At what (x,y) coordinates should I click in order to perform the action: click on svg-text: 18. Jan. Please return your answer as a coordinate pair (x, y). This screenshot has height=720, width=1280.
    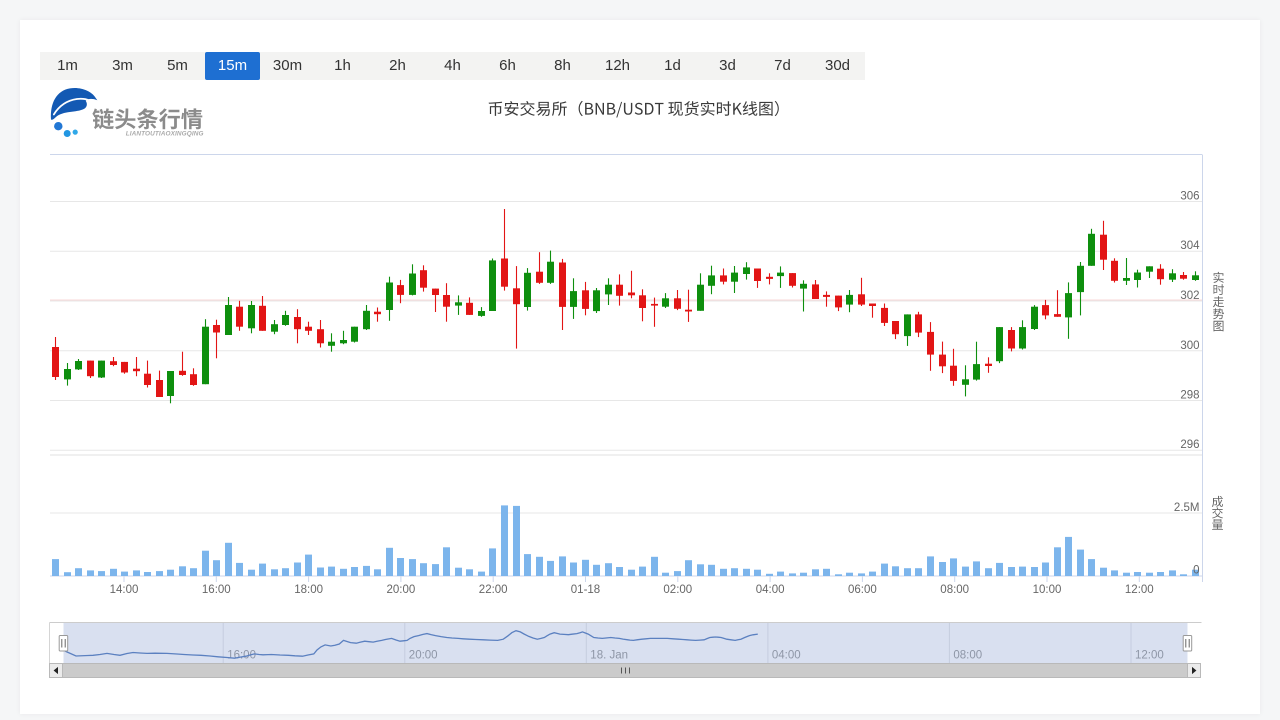
    Looking at the image, I should click on (609, 656).